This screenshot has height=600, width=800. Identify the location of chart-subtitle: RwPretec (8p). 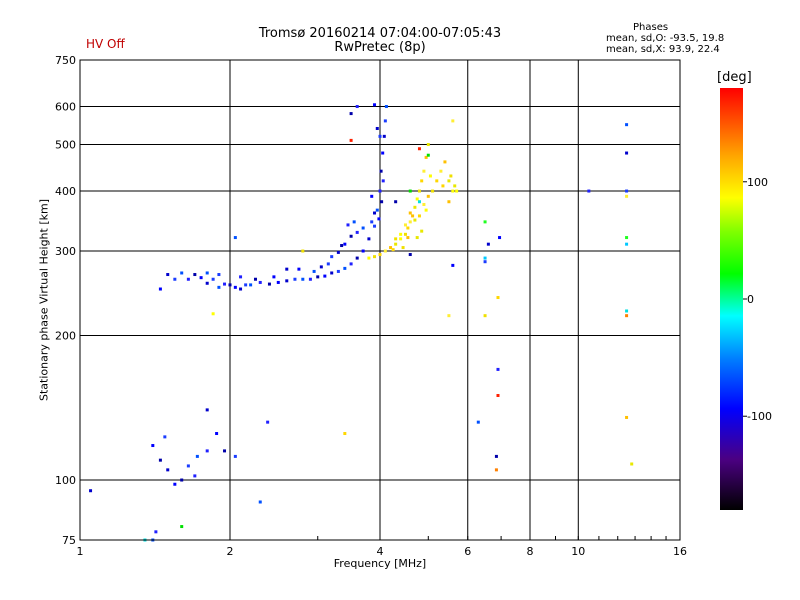
(380, 47).